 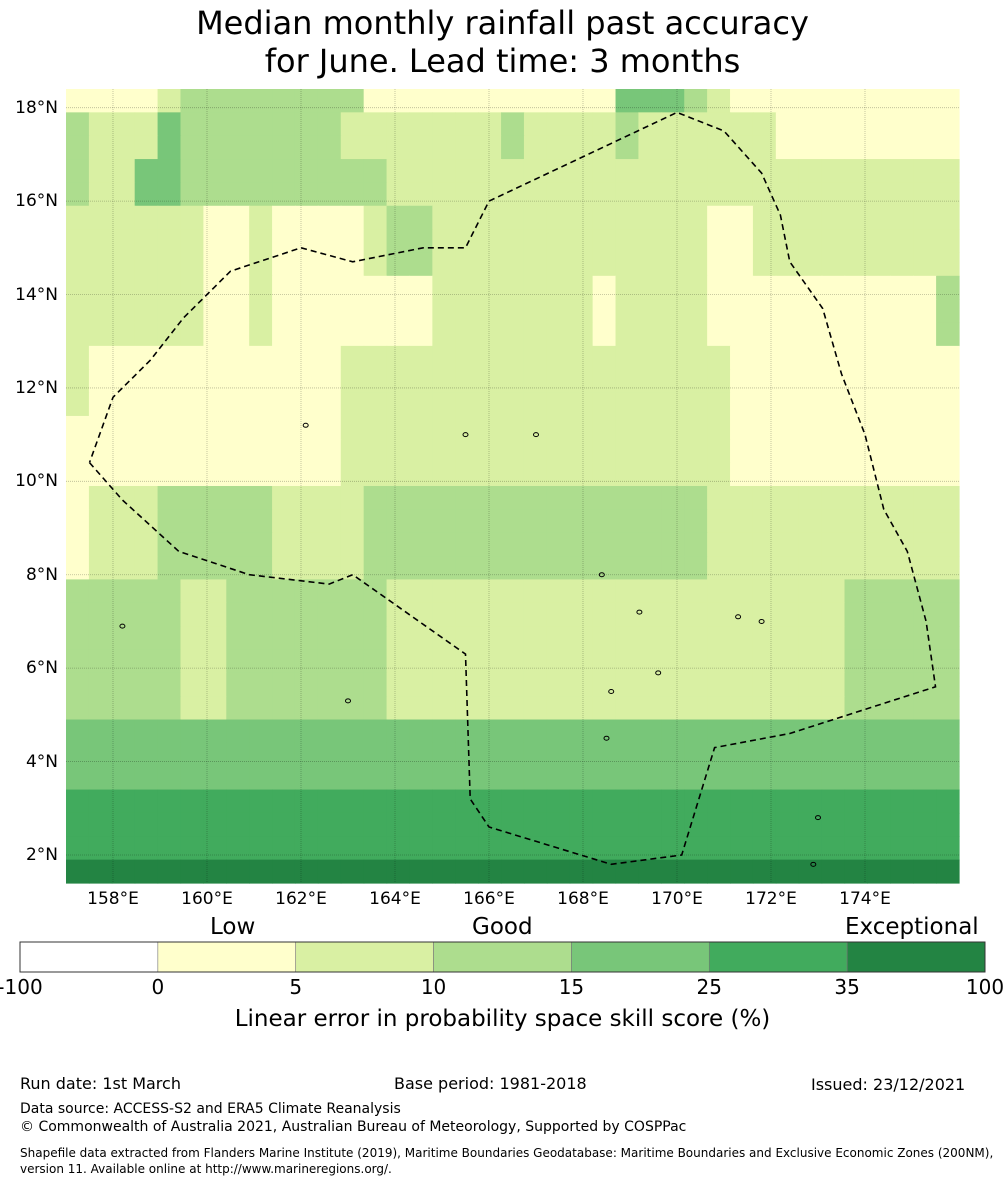 I want to click on lon-label: 170°E, so click(x=677, y=899).